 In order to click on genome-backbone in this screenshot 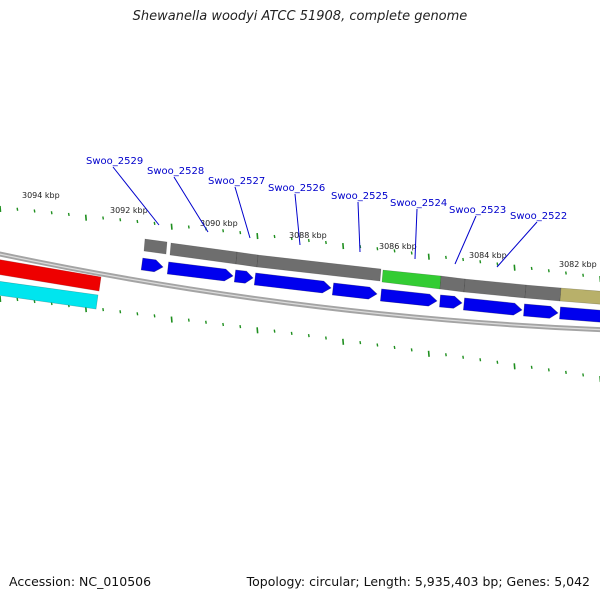, I will do `click(300, 292)`.